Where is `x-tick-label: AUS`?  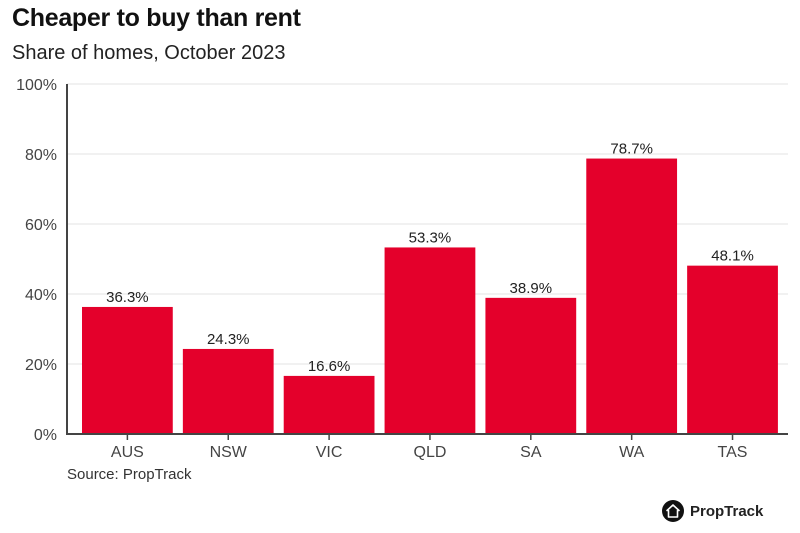 x-tick-label: AUS is located at coordinates (127, 452).